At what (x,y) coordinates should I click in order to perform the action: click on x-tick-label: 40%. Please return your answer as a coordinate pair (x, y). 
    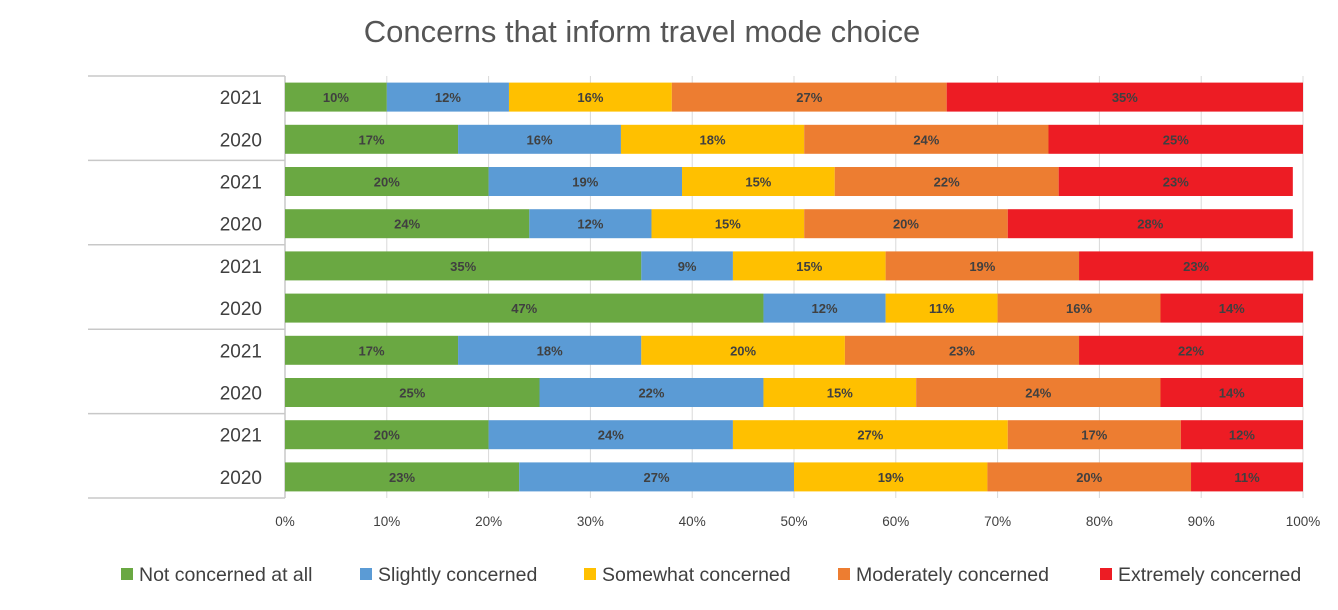
    Looking at the image, I should click on (692, 521).